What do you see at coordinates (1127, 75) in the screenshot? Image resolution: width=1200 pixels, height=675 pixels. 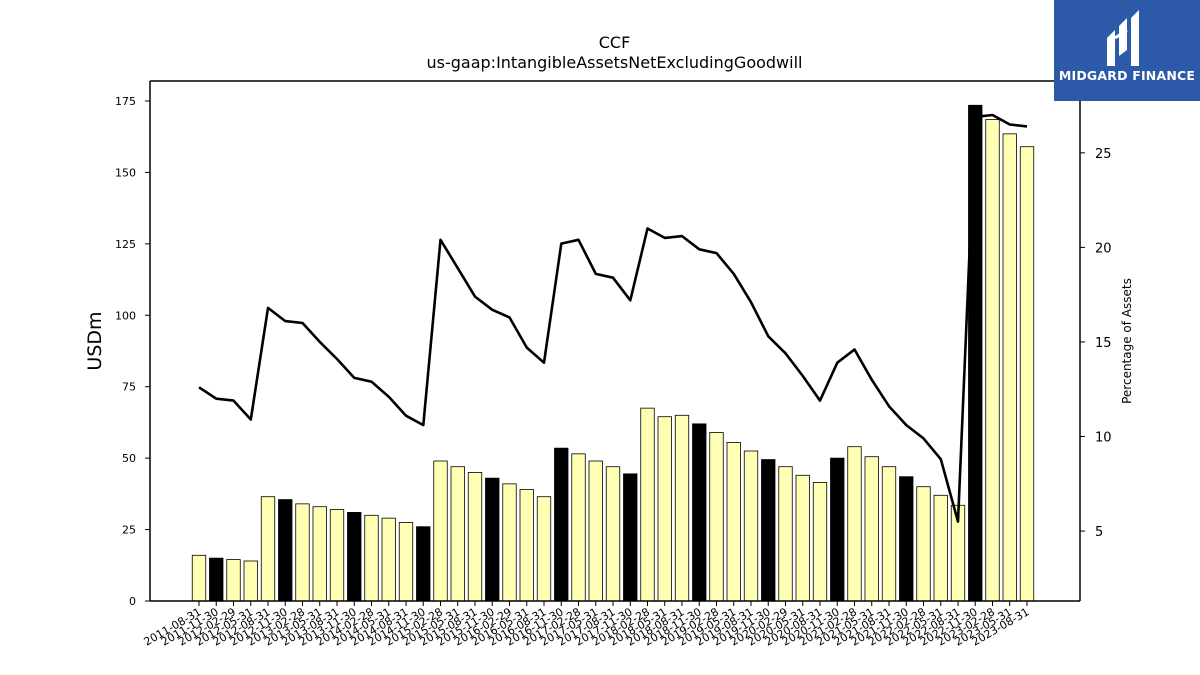 I see `brand-name: MIDGARD FINANCE` at bounding box center [1127, 75].